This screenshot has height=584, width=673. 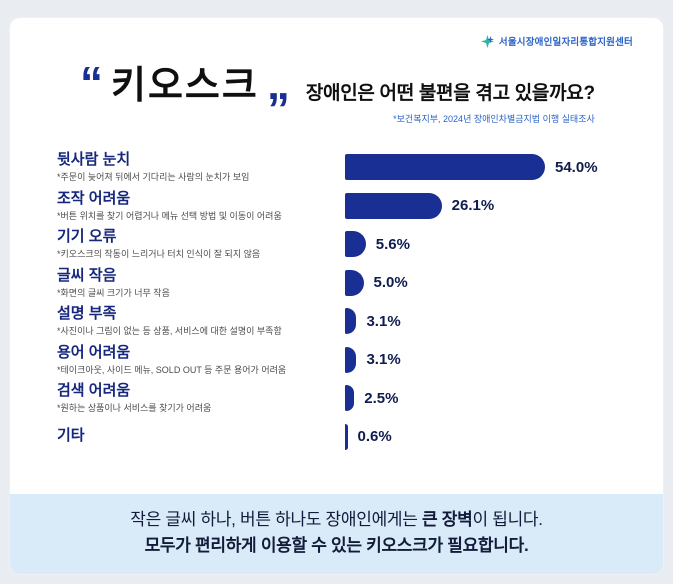 What do you see at coordinates (91, 83) in the screenshot?
I see `open-quote-icon: “` at bounding box center [91, 83].